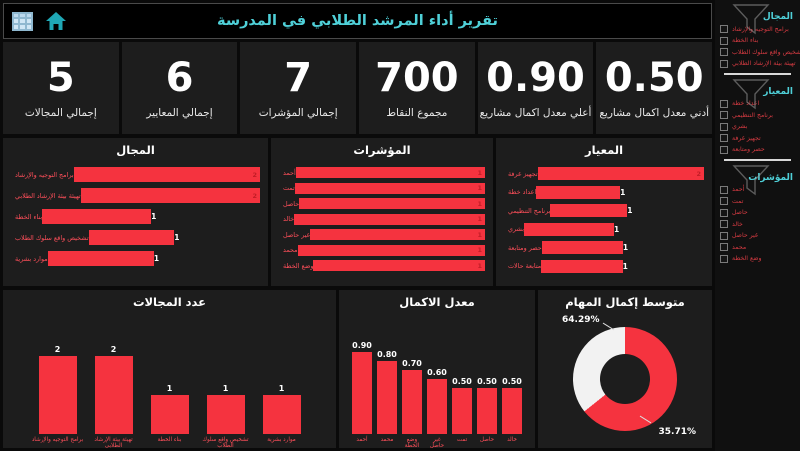  What do you see at coordinates (525, 247) in the screenshot?
I see `bar-category-label: حصر ومتابعة` at bounding box center [525, 247].